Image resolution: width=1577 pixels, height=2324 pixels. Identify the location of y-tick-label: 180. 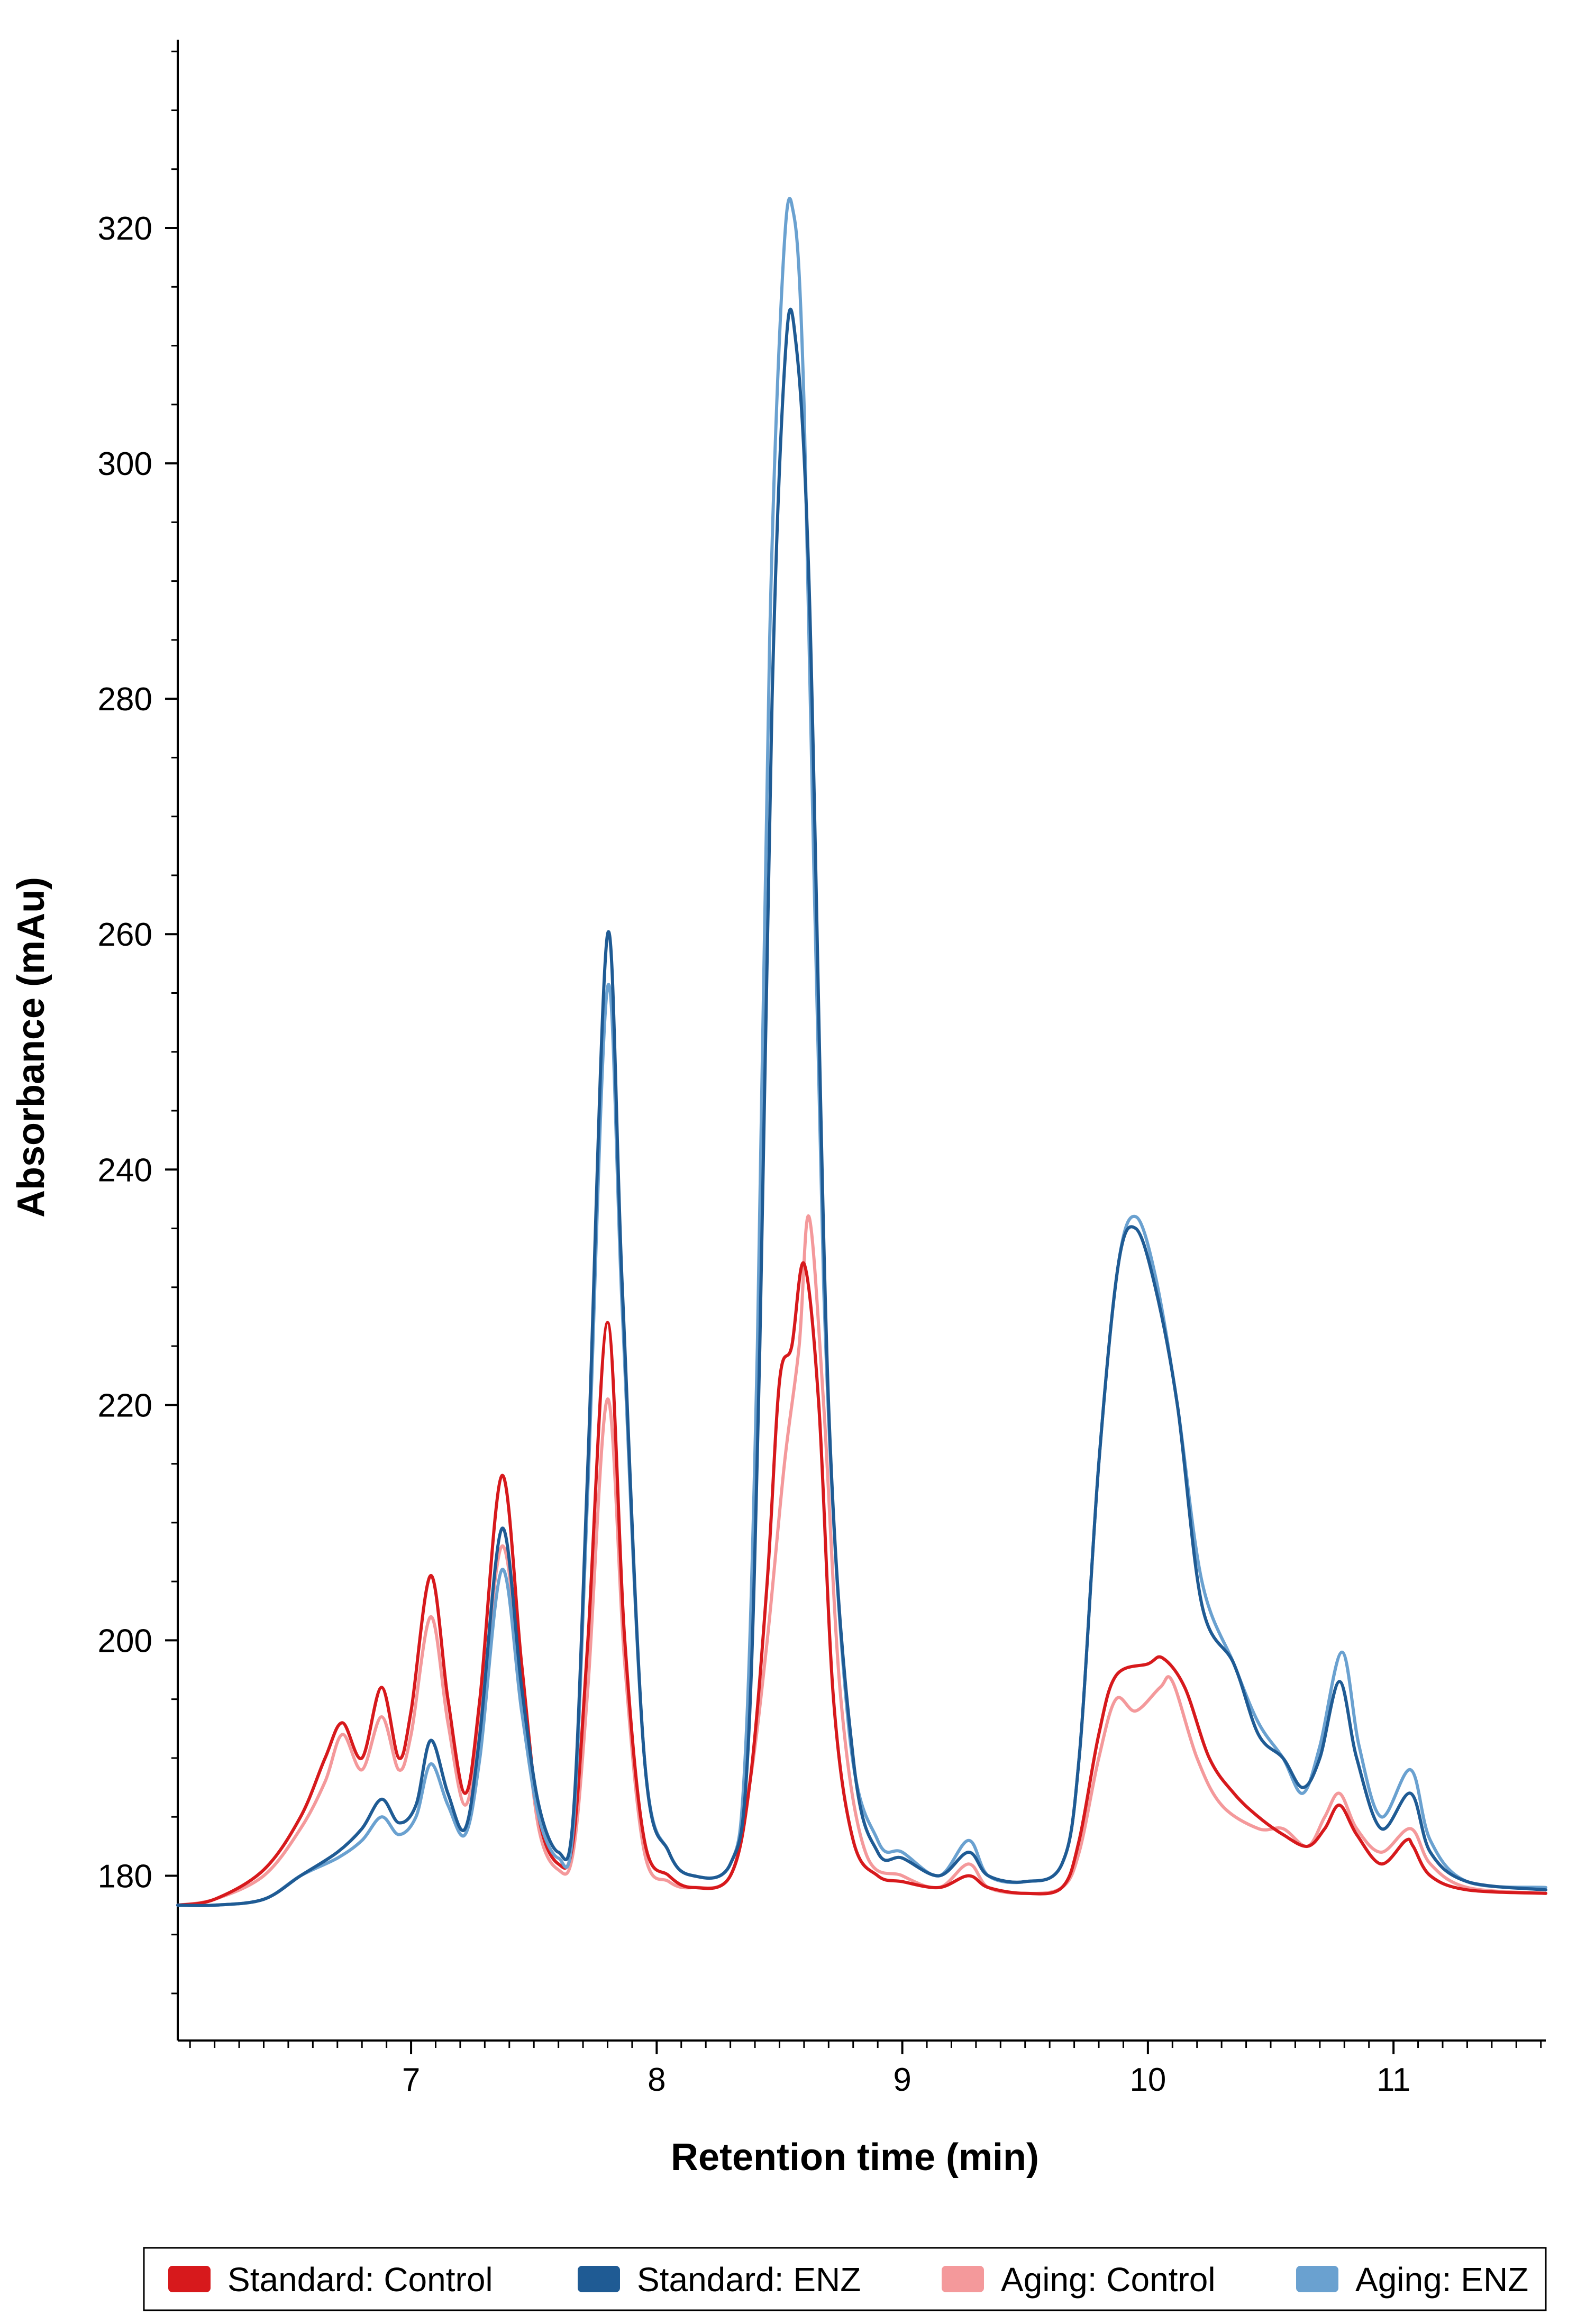
(125, 1876).